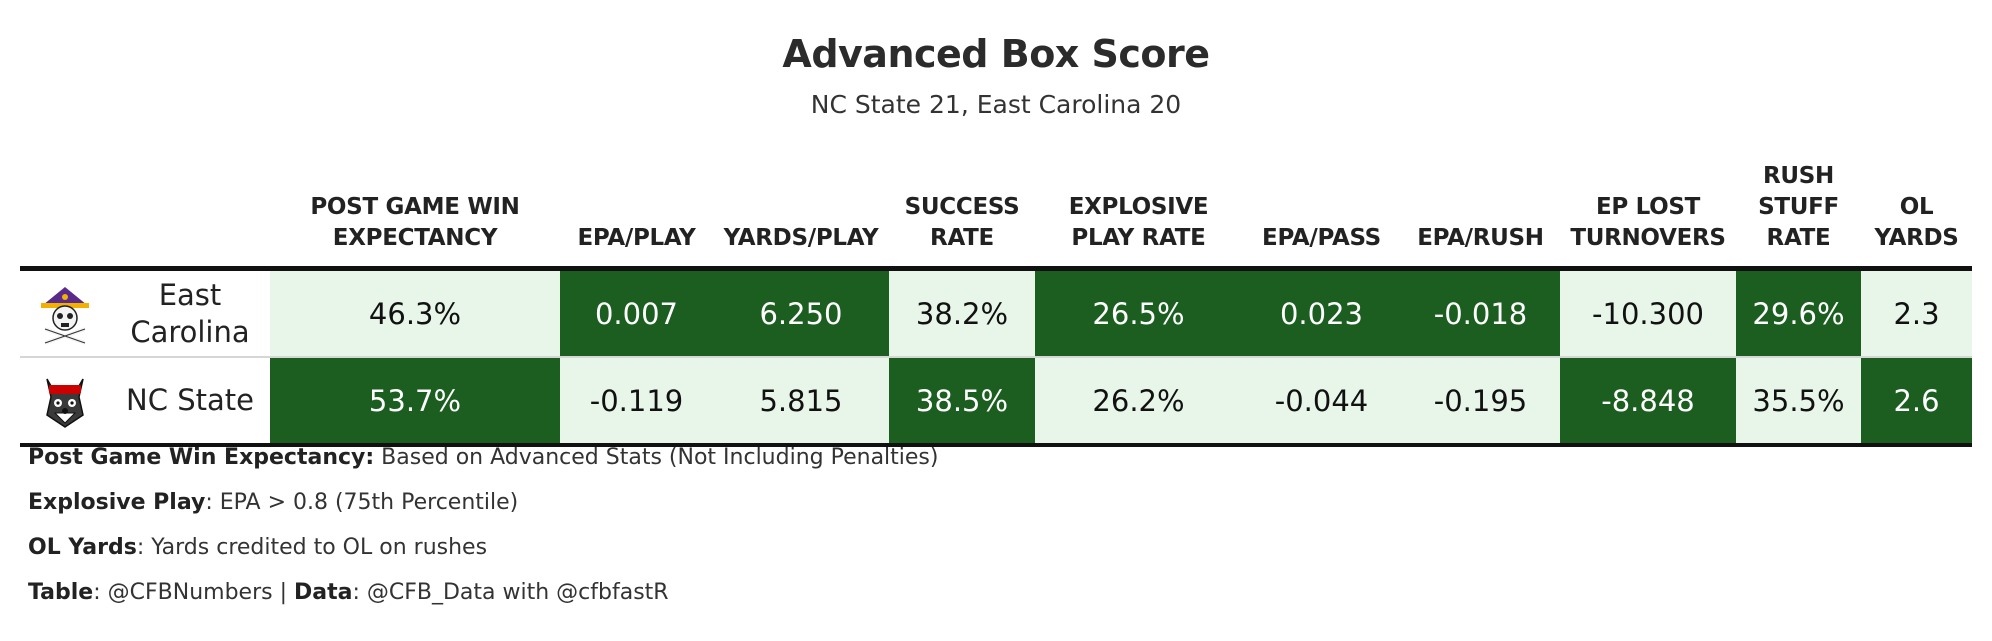  Describe the element at coordinates (801, 402) in the screenshot. I see `stat-cell: 5.815` at that location.